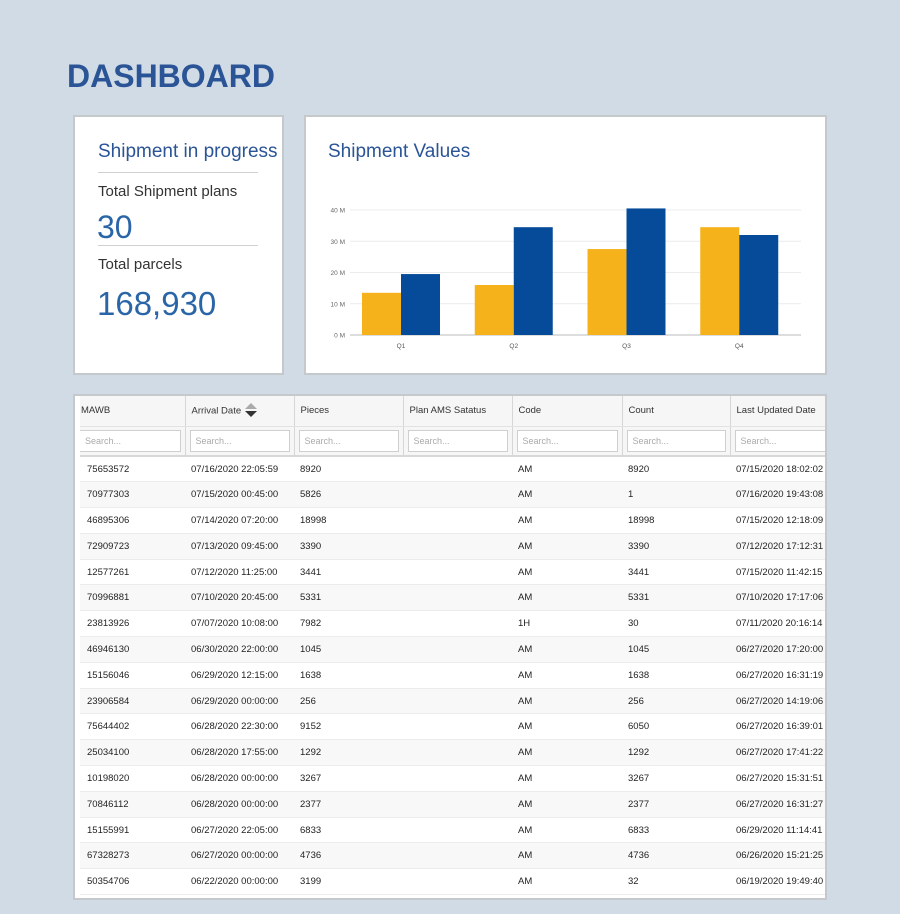  Describe the element at coordinates (130, 882) in the screenshot. I see `table-cell: 50354706` at that location.